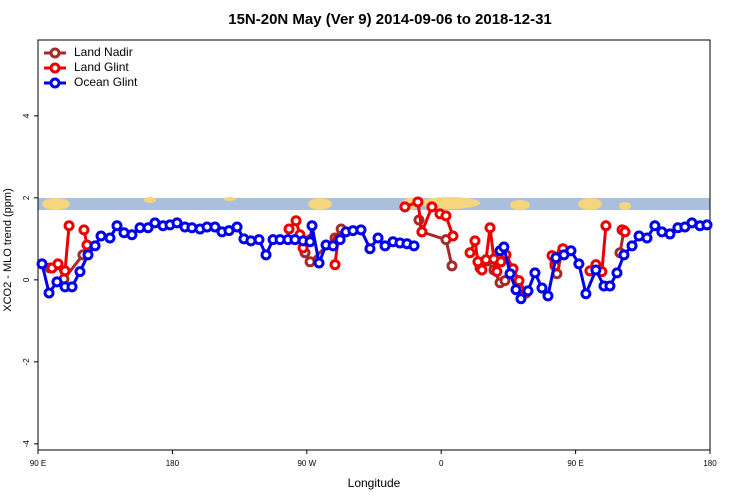 The height and width of the screenshot is (500, 750). Describe the element at coordinates (101, 67) in the screenshot. I see `legend-label: Land Glint` at that location.